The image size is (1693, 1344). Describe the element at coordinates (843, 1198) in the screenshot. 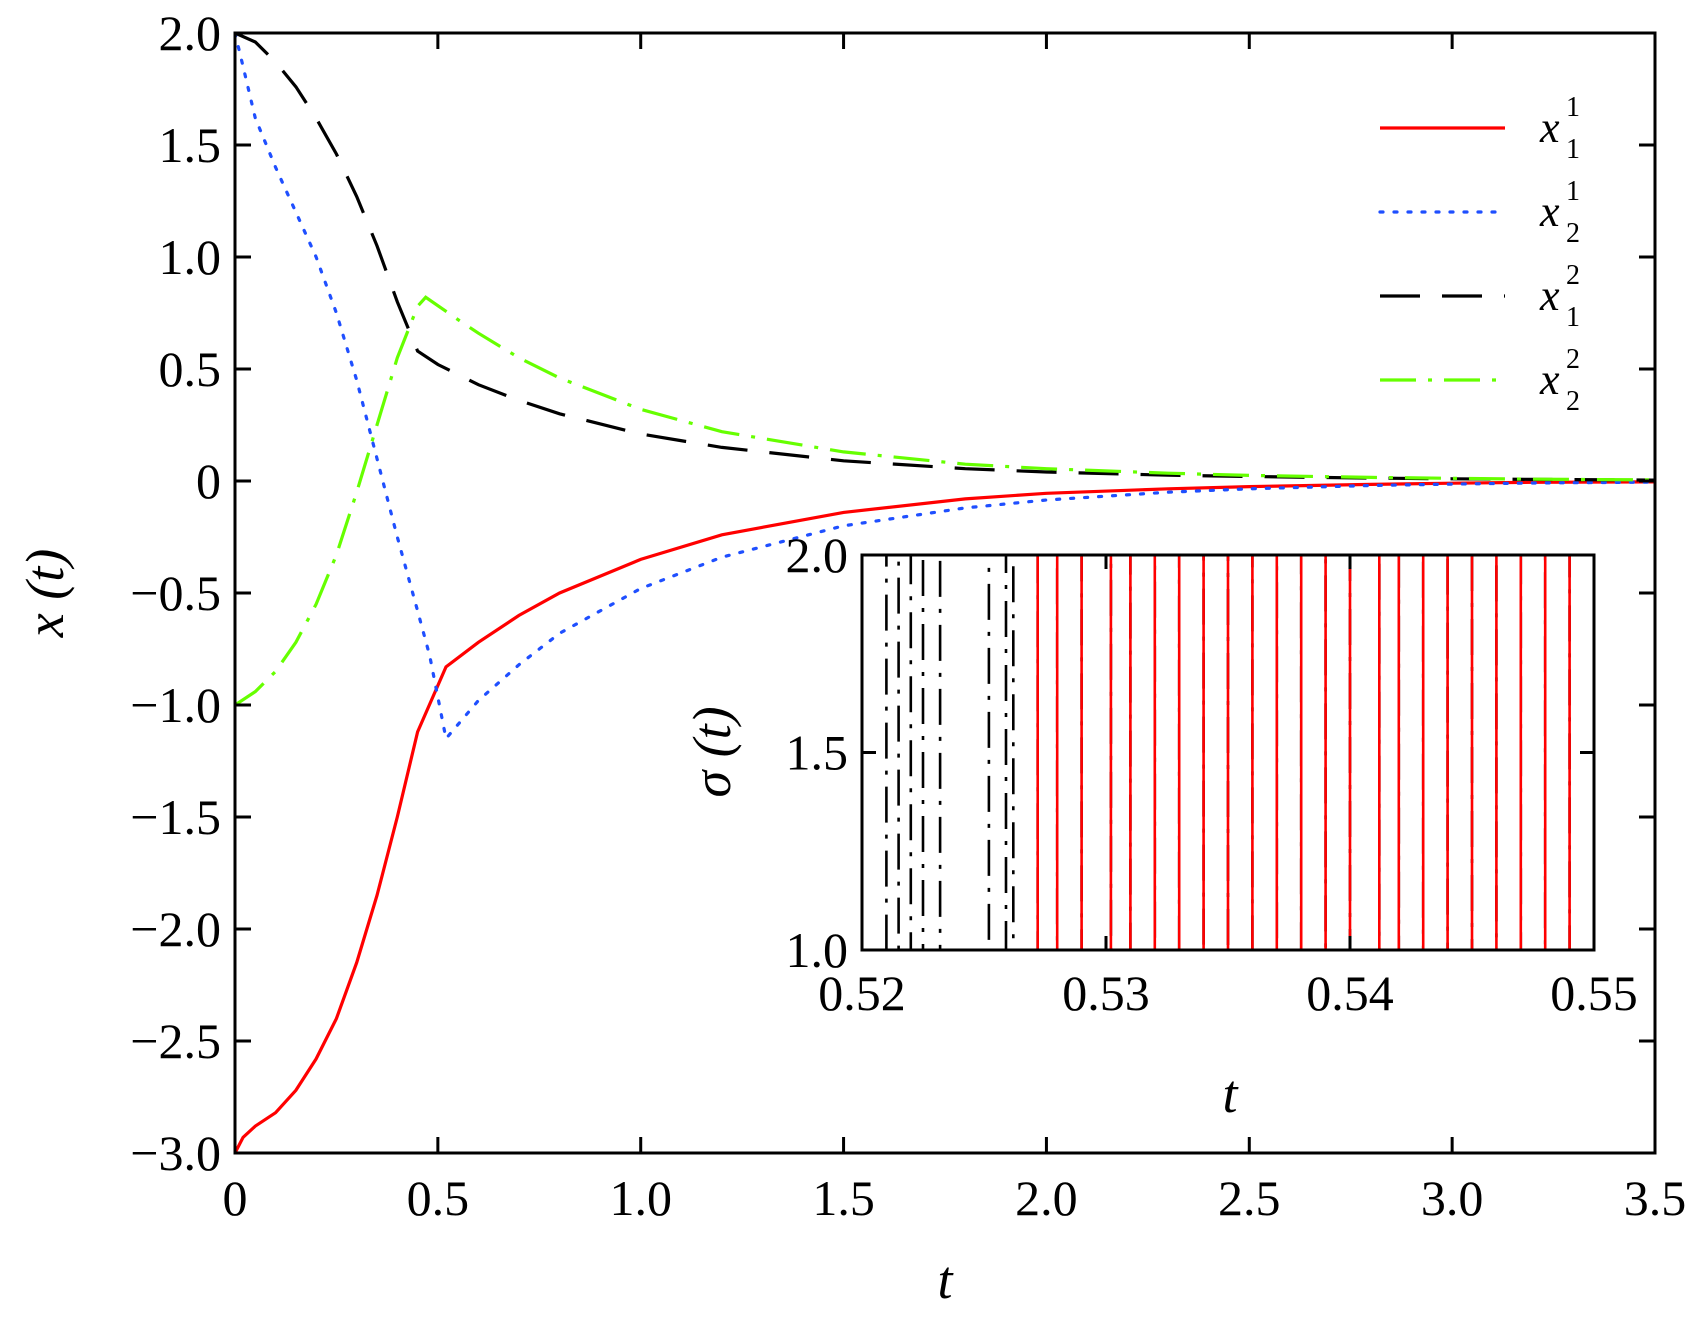

I see `main-x-tick-label: 1.5` at that location.